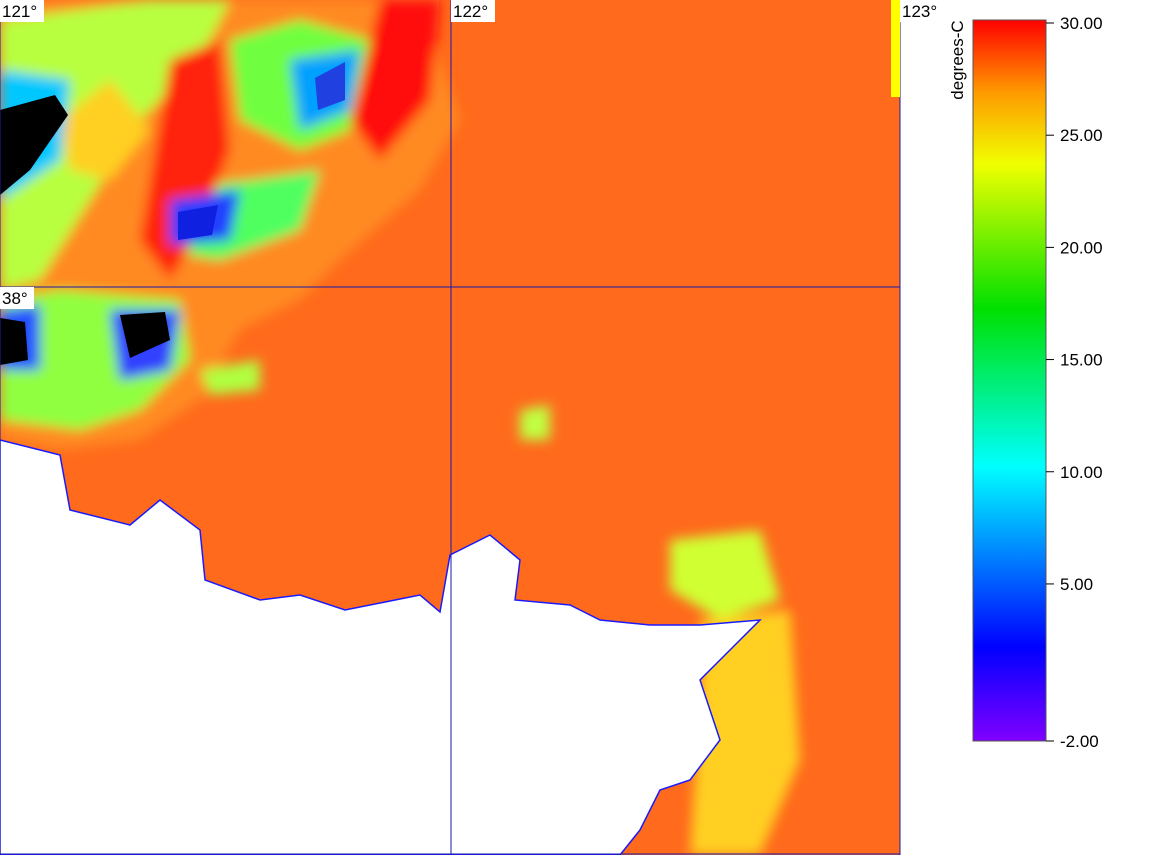  What do you see at coordinates (1081, 23) in the screenshot?
I see `colorbar-tick-label: 30.00` at bounding box center [1081, 23].